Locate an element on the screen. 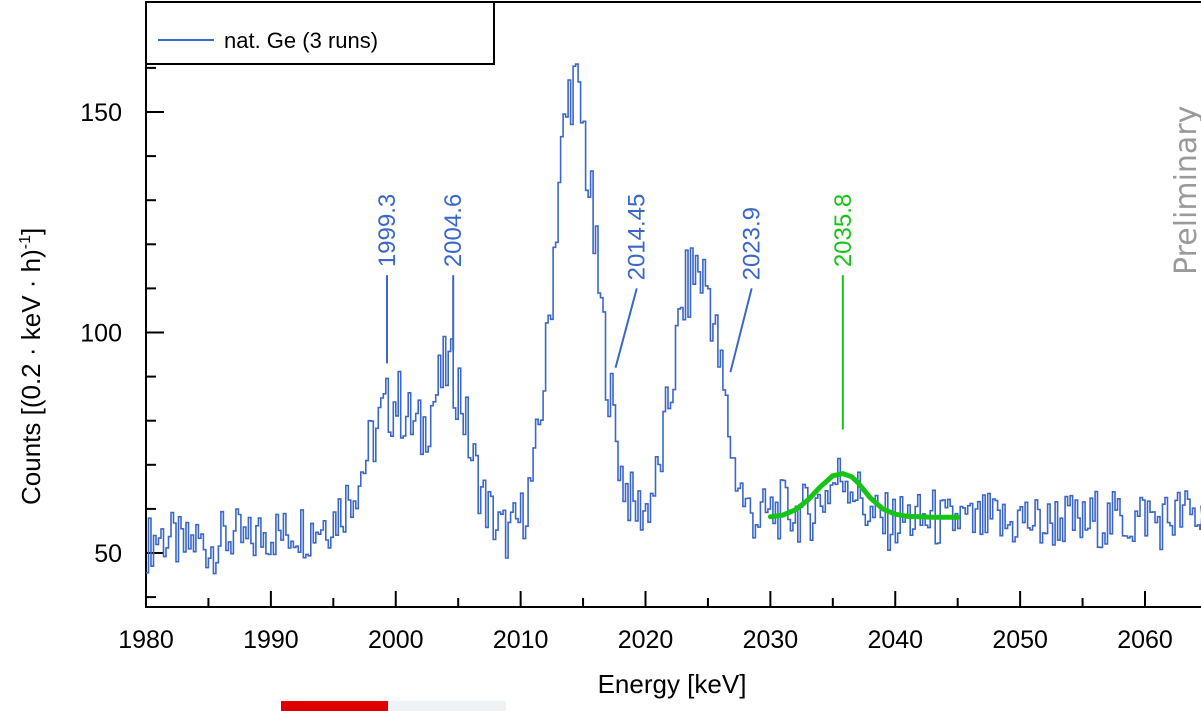 The width and height of the screenshot is (1201, 711). preliminary-watermark: Preliminary is located at coordinates (1185, 190).